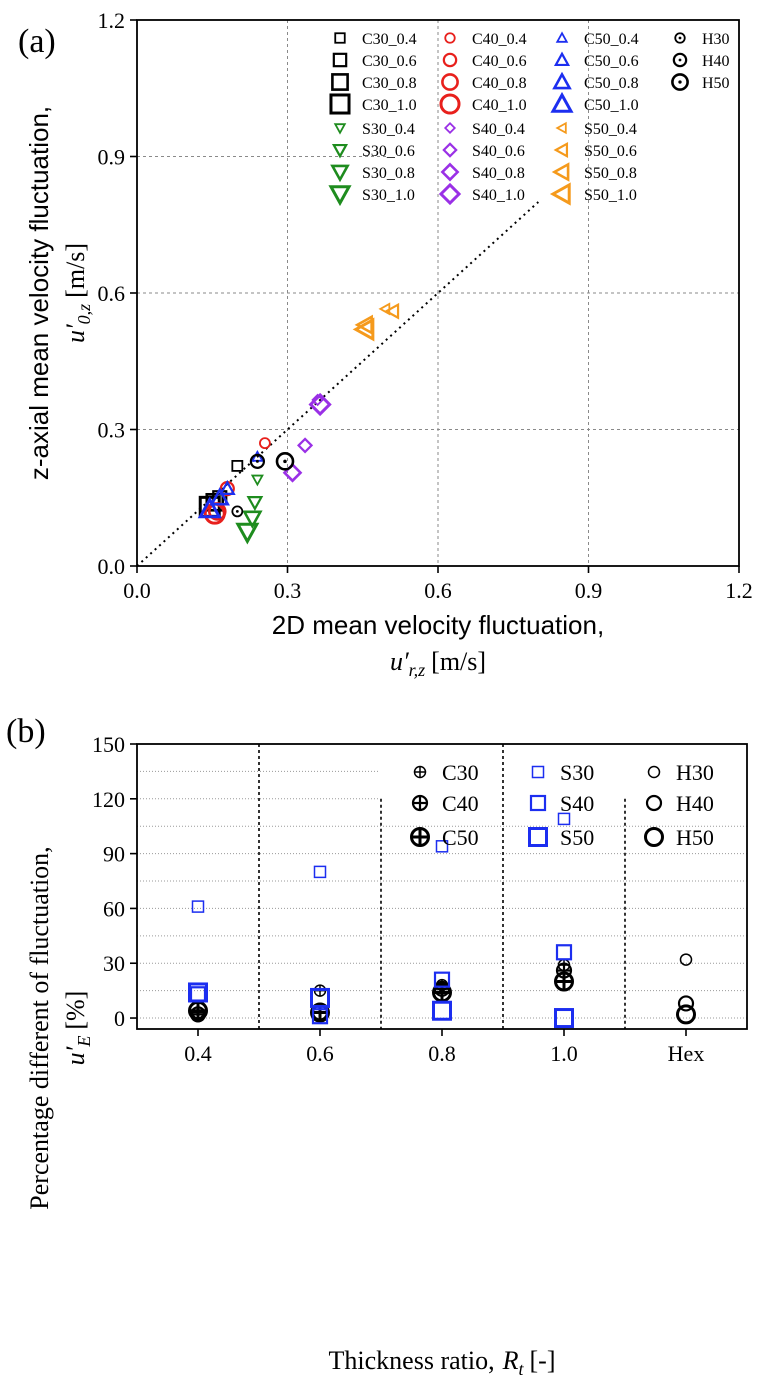  What do you see at coordinates (716, 61) in the screenshot?
I see `legend-label-h40: H40` at bounding box center [716, 61].